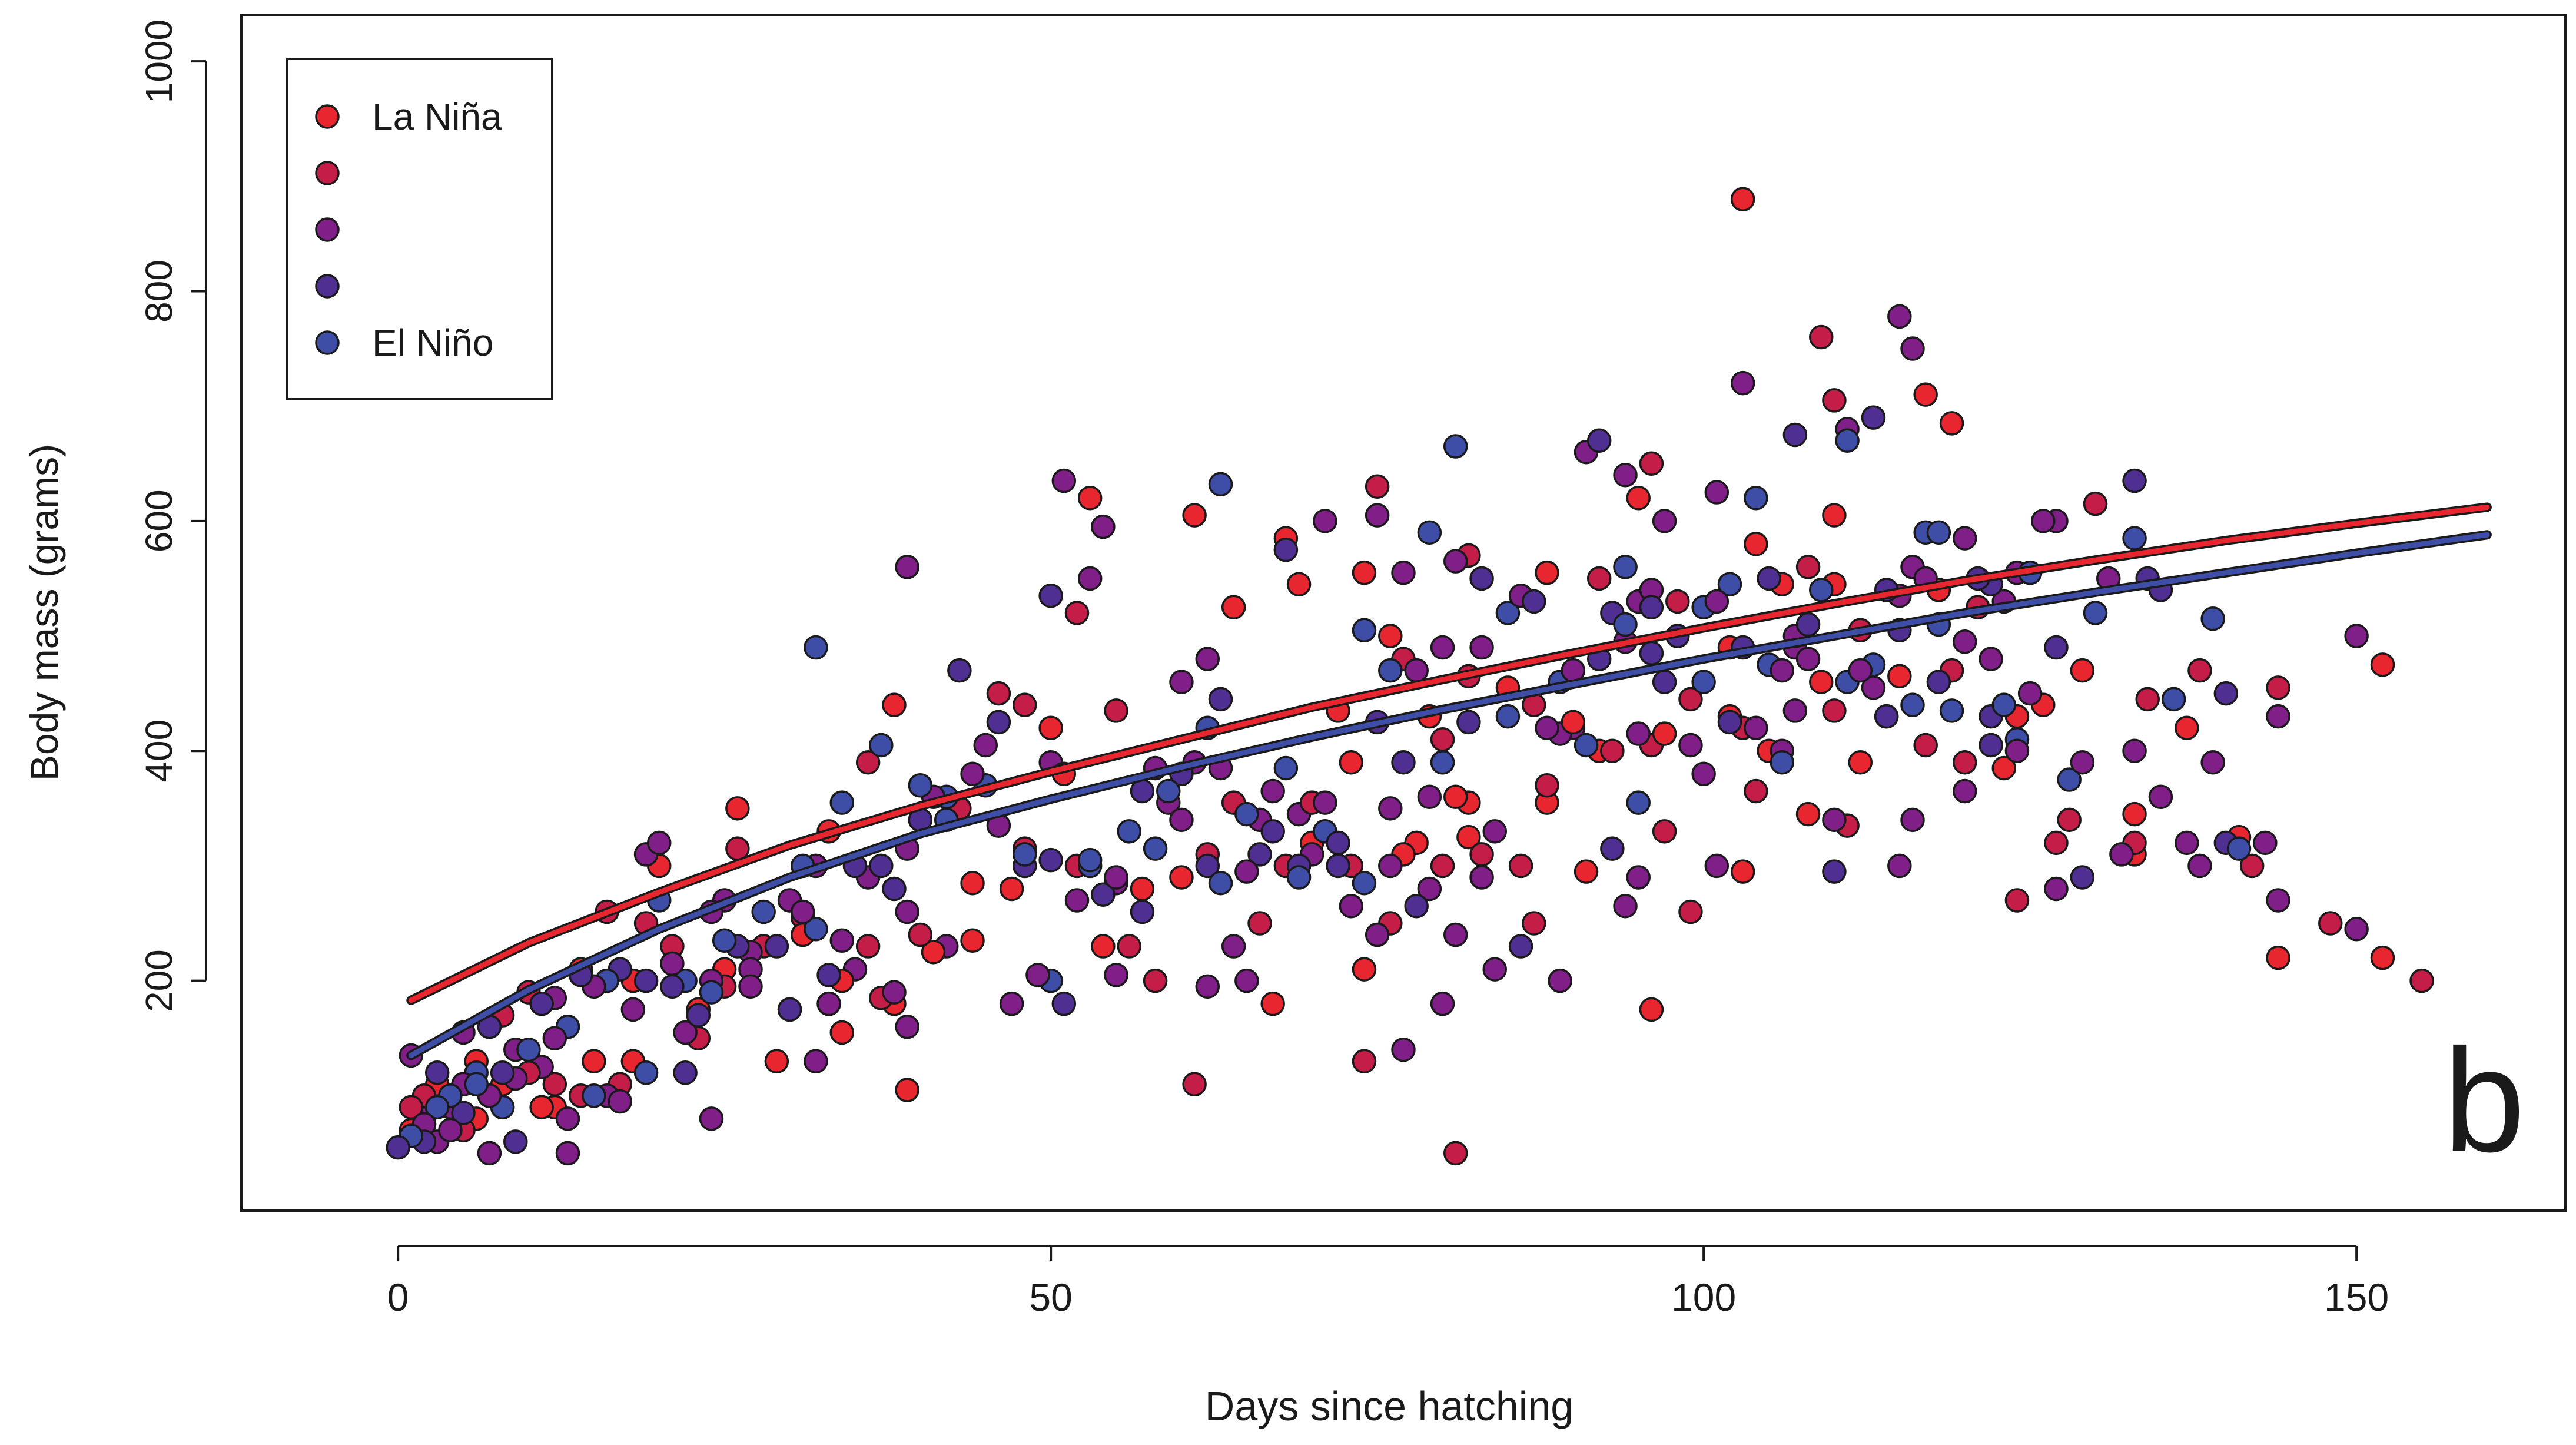  What do you see at coordinates (1703, 1297) in the screenshot?
I see `x-tick-label: 100` at bounding box center [1703, 1297].